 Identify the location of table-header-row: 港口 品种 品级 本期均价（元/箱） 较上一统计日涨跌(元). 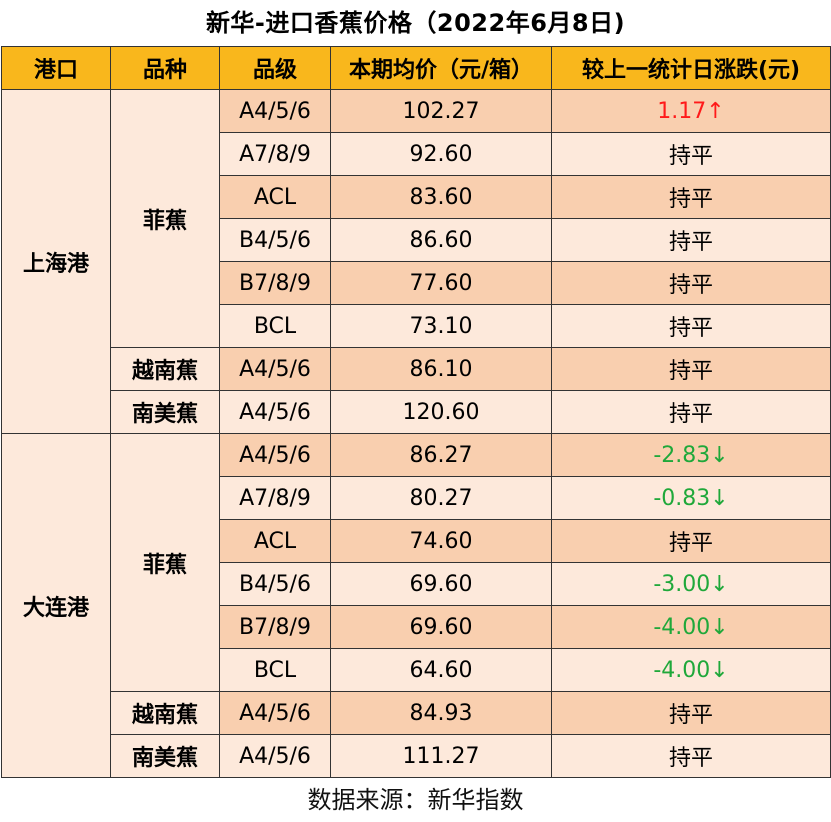
(416, 68).